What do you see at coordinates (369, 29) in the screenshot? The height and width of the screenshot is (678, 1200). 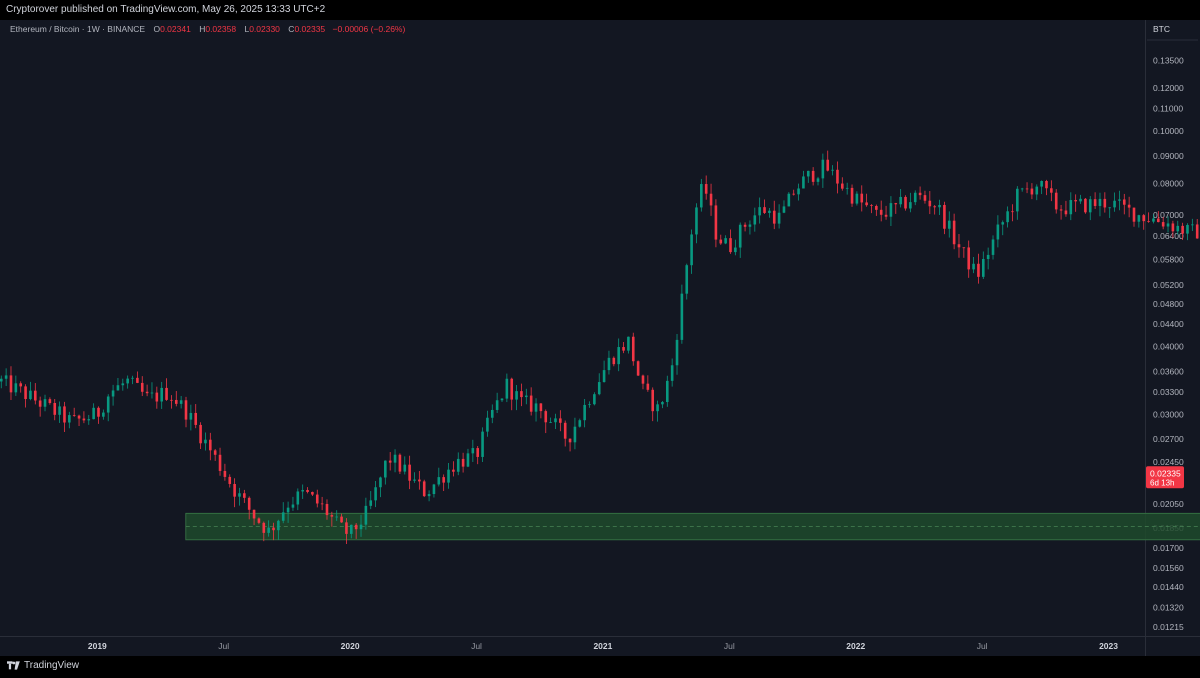 I see `change-value: −0.00006 (−0.26%)` at bounding box center [369, 29].